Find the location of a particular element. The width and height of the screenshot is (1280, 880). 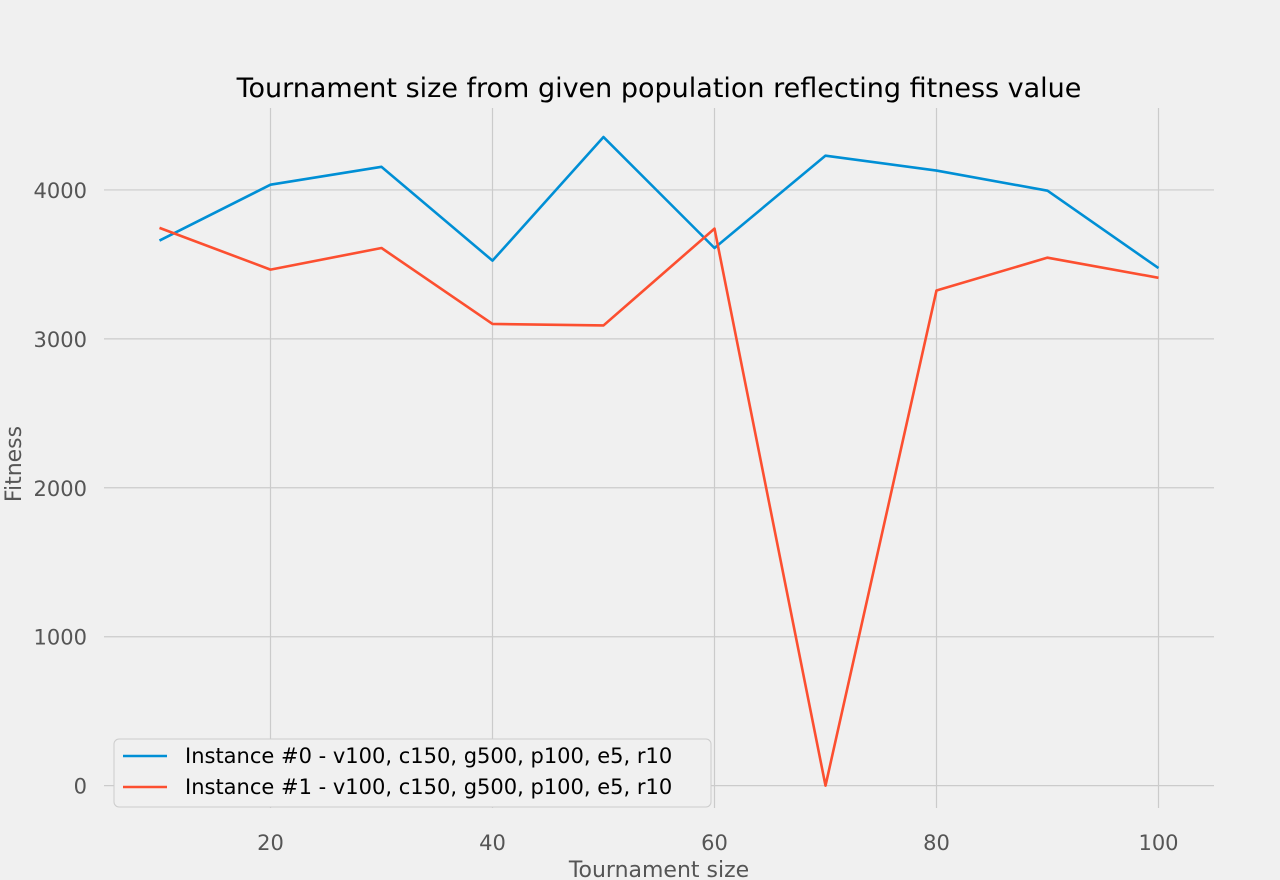

x-axis-label: Tournament size is located at coordinates (658, 869).